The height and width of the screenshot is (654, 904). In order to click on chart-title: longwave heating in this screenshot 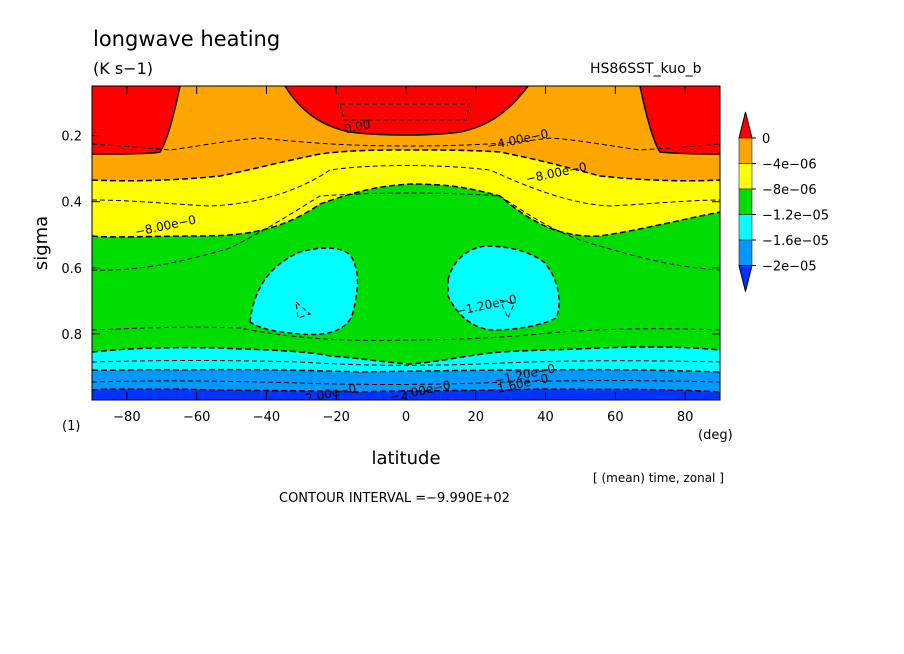, I will do `click(186, 39)`.